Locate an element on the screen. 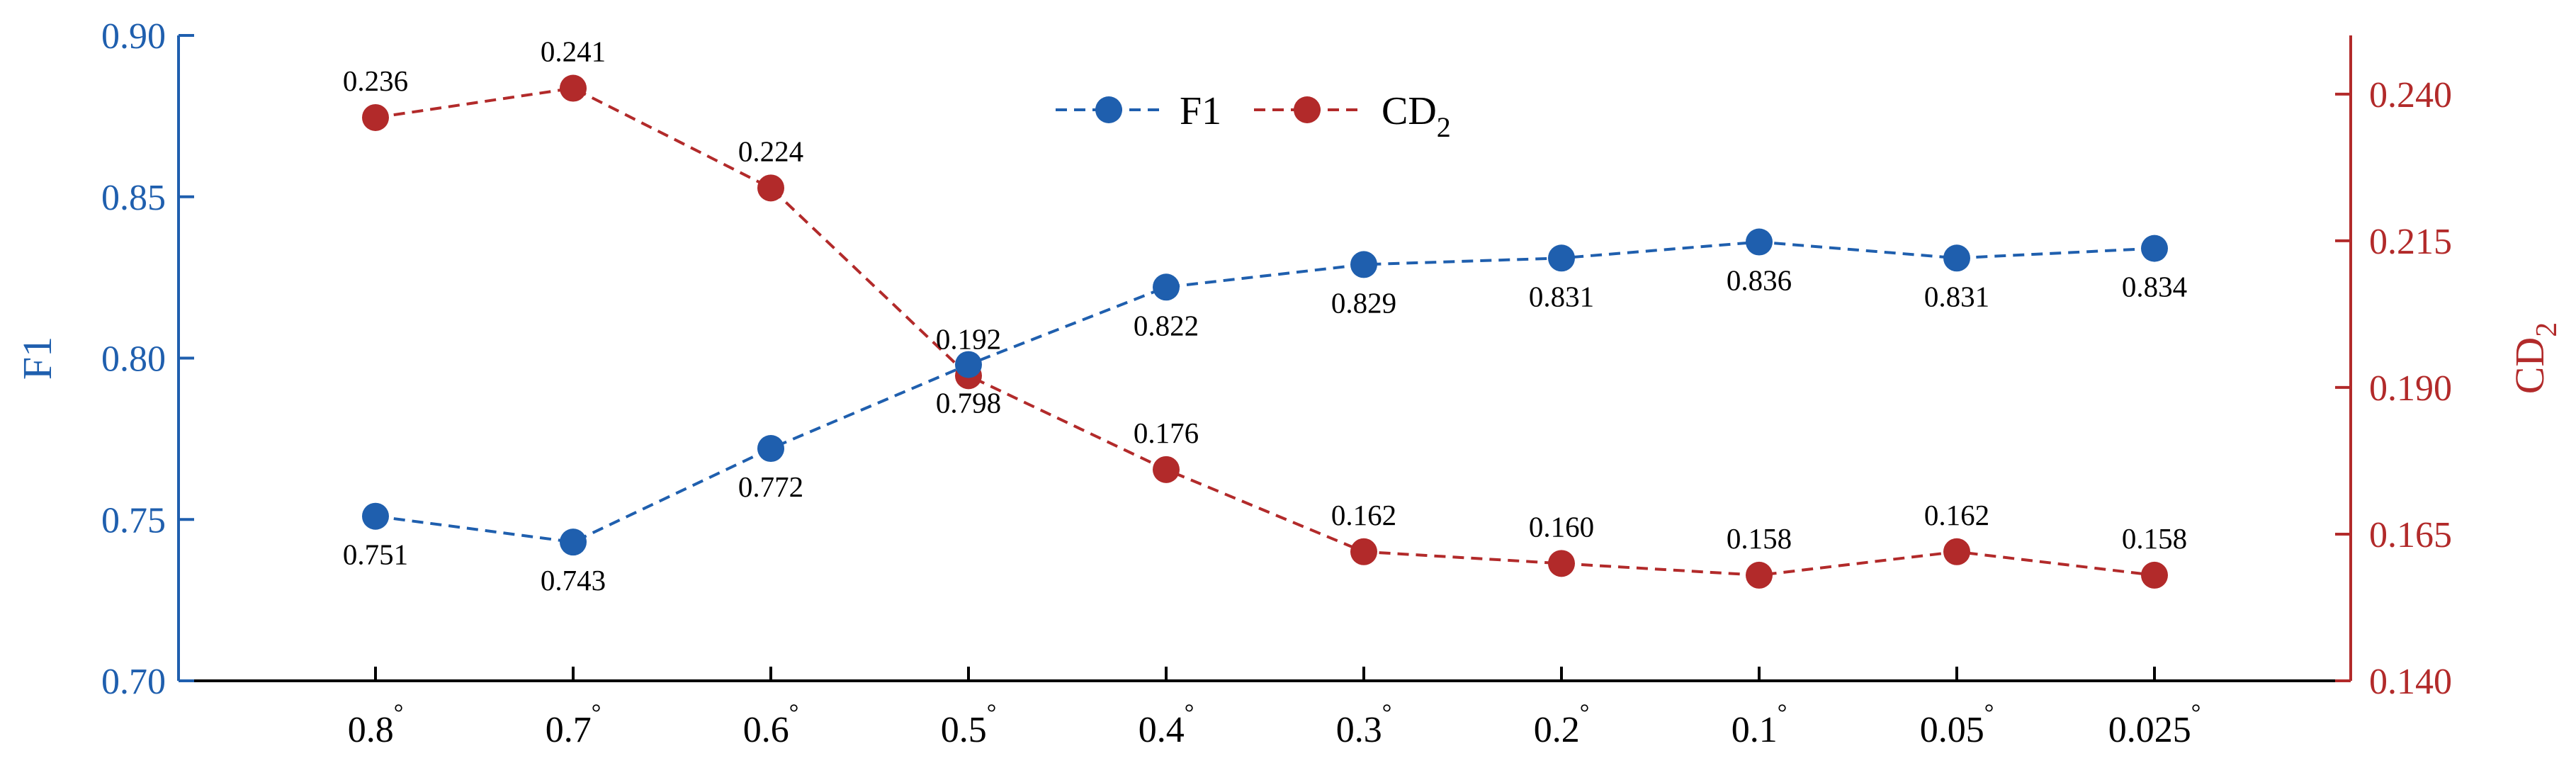 Image resolution: width=2576 pixels, height=780 pixels. f1-data-label: 0.772 is located at coordinates (770, 487).